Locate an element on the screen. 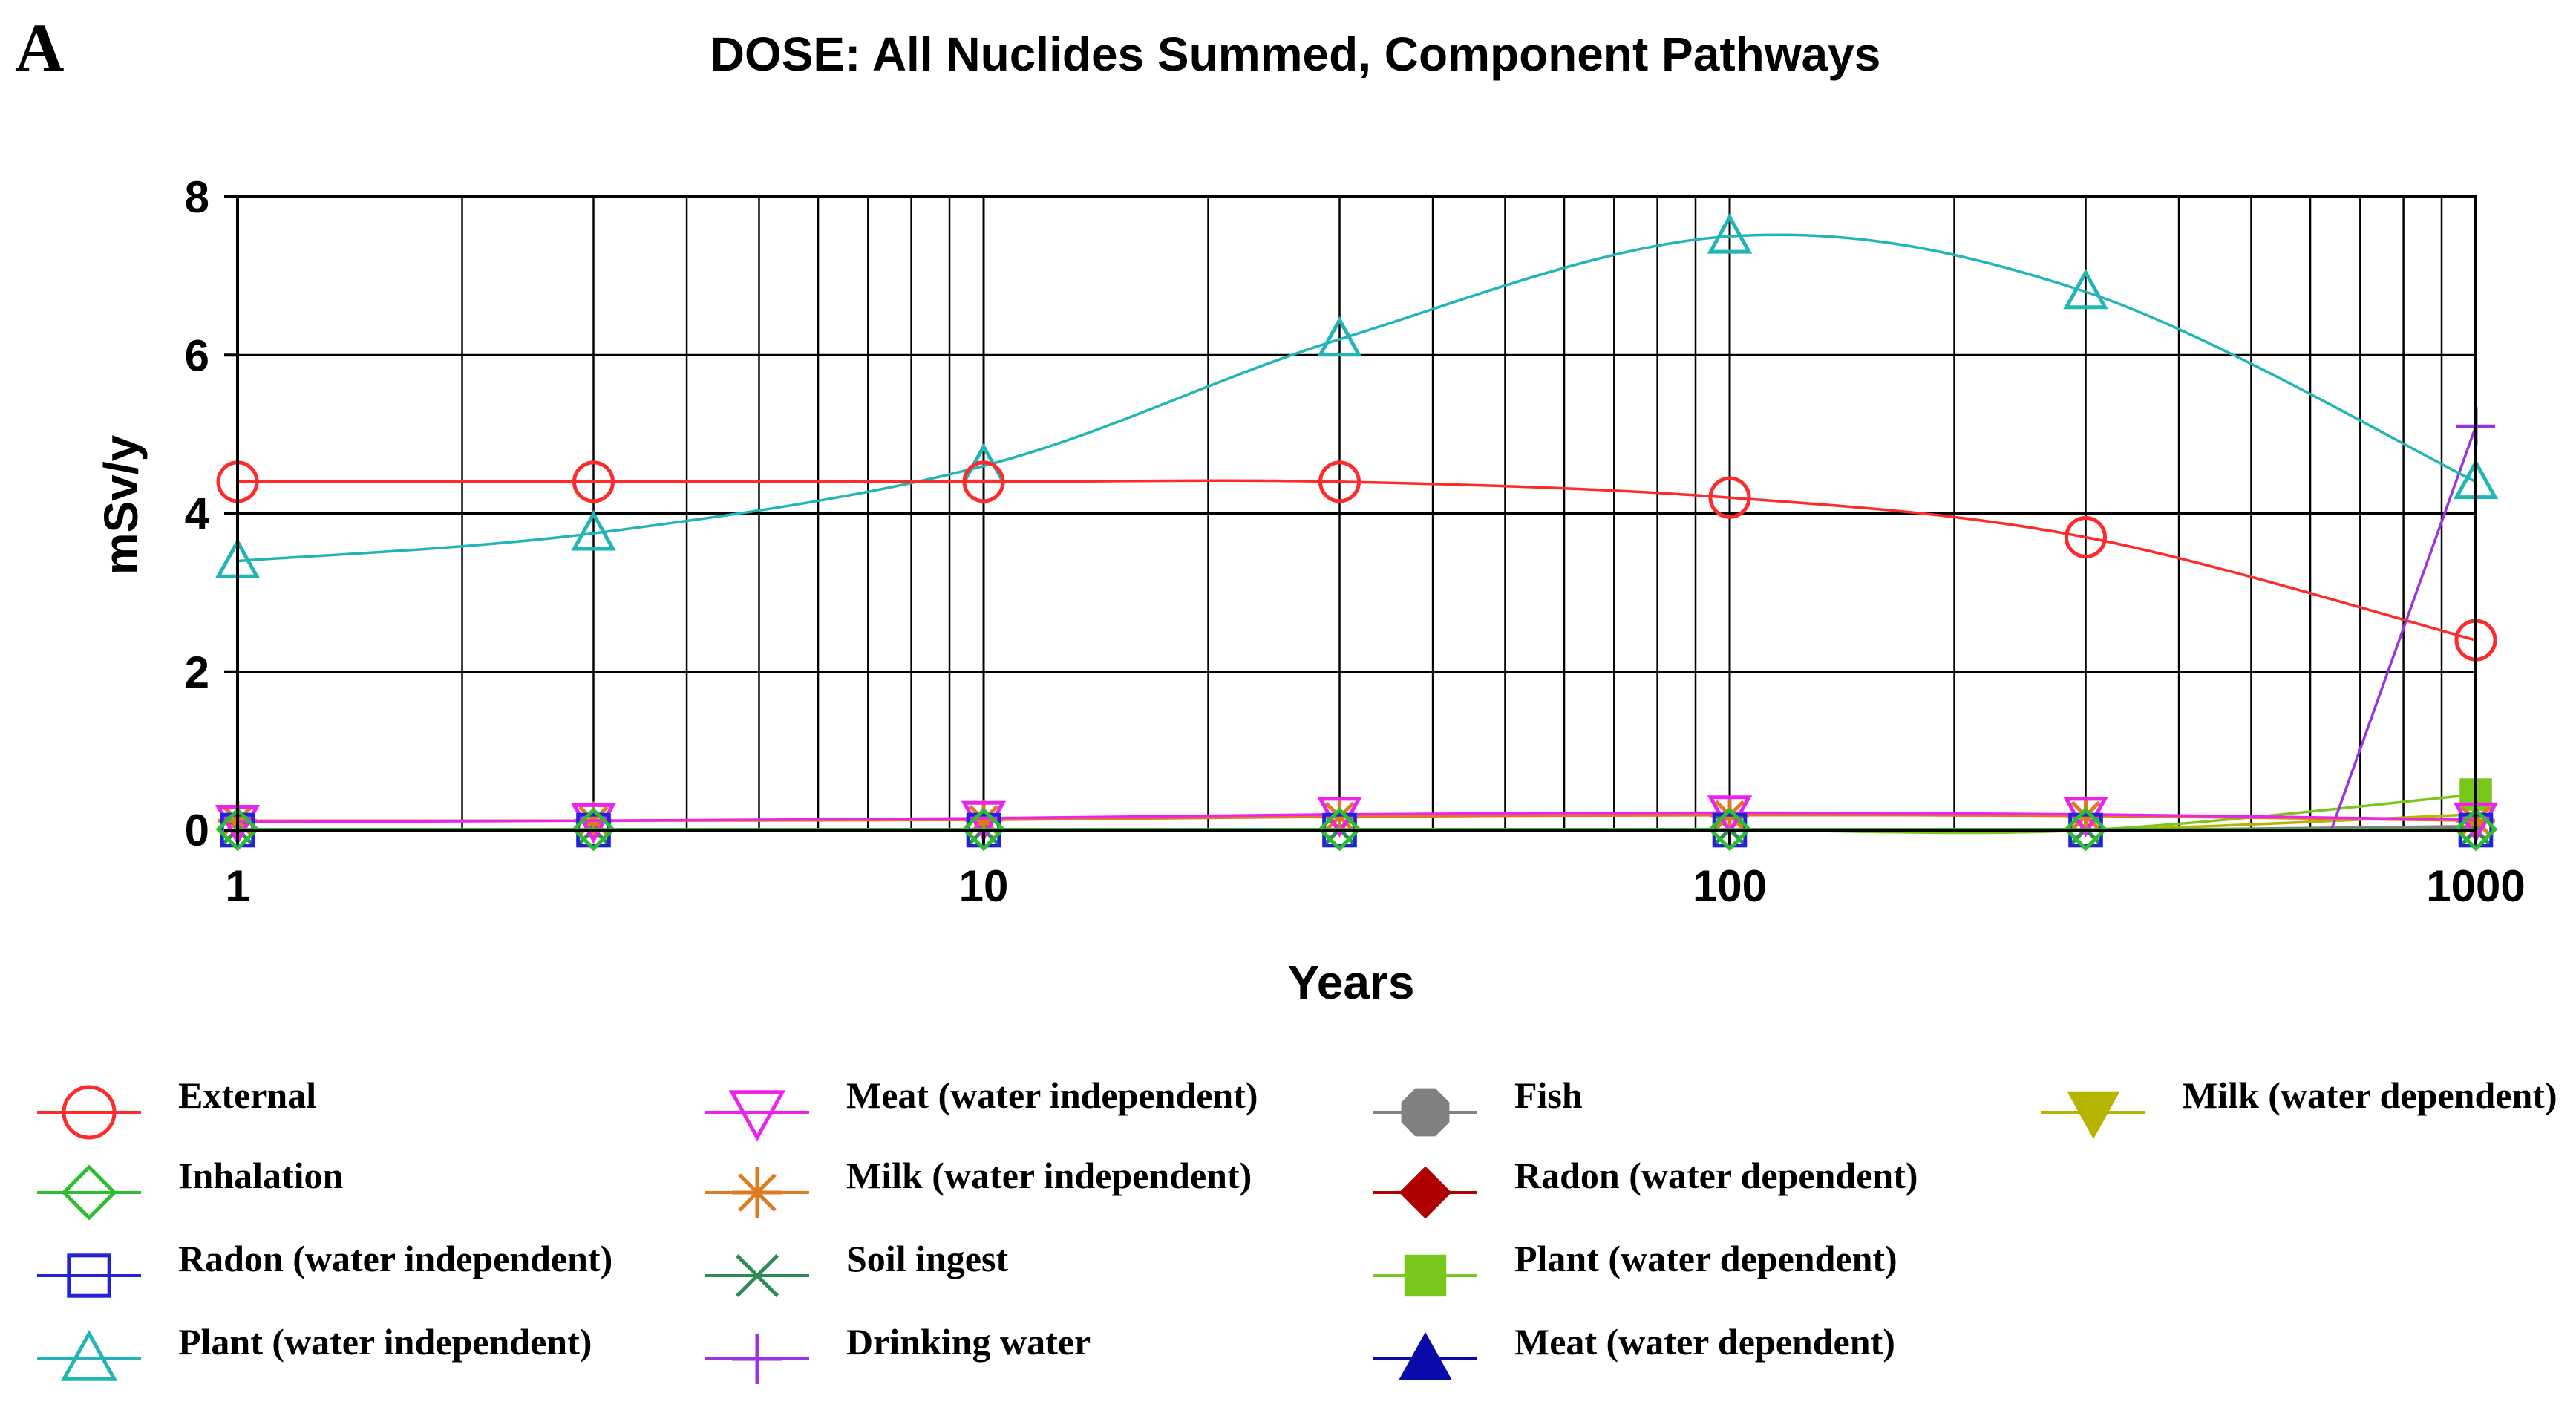  series-line is located at coordinates (1357, 560).